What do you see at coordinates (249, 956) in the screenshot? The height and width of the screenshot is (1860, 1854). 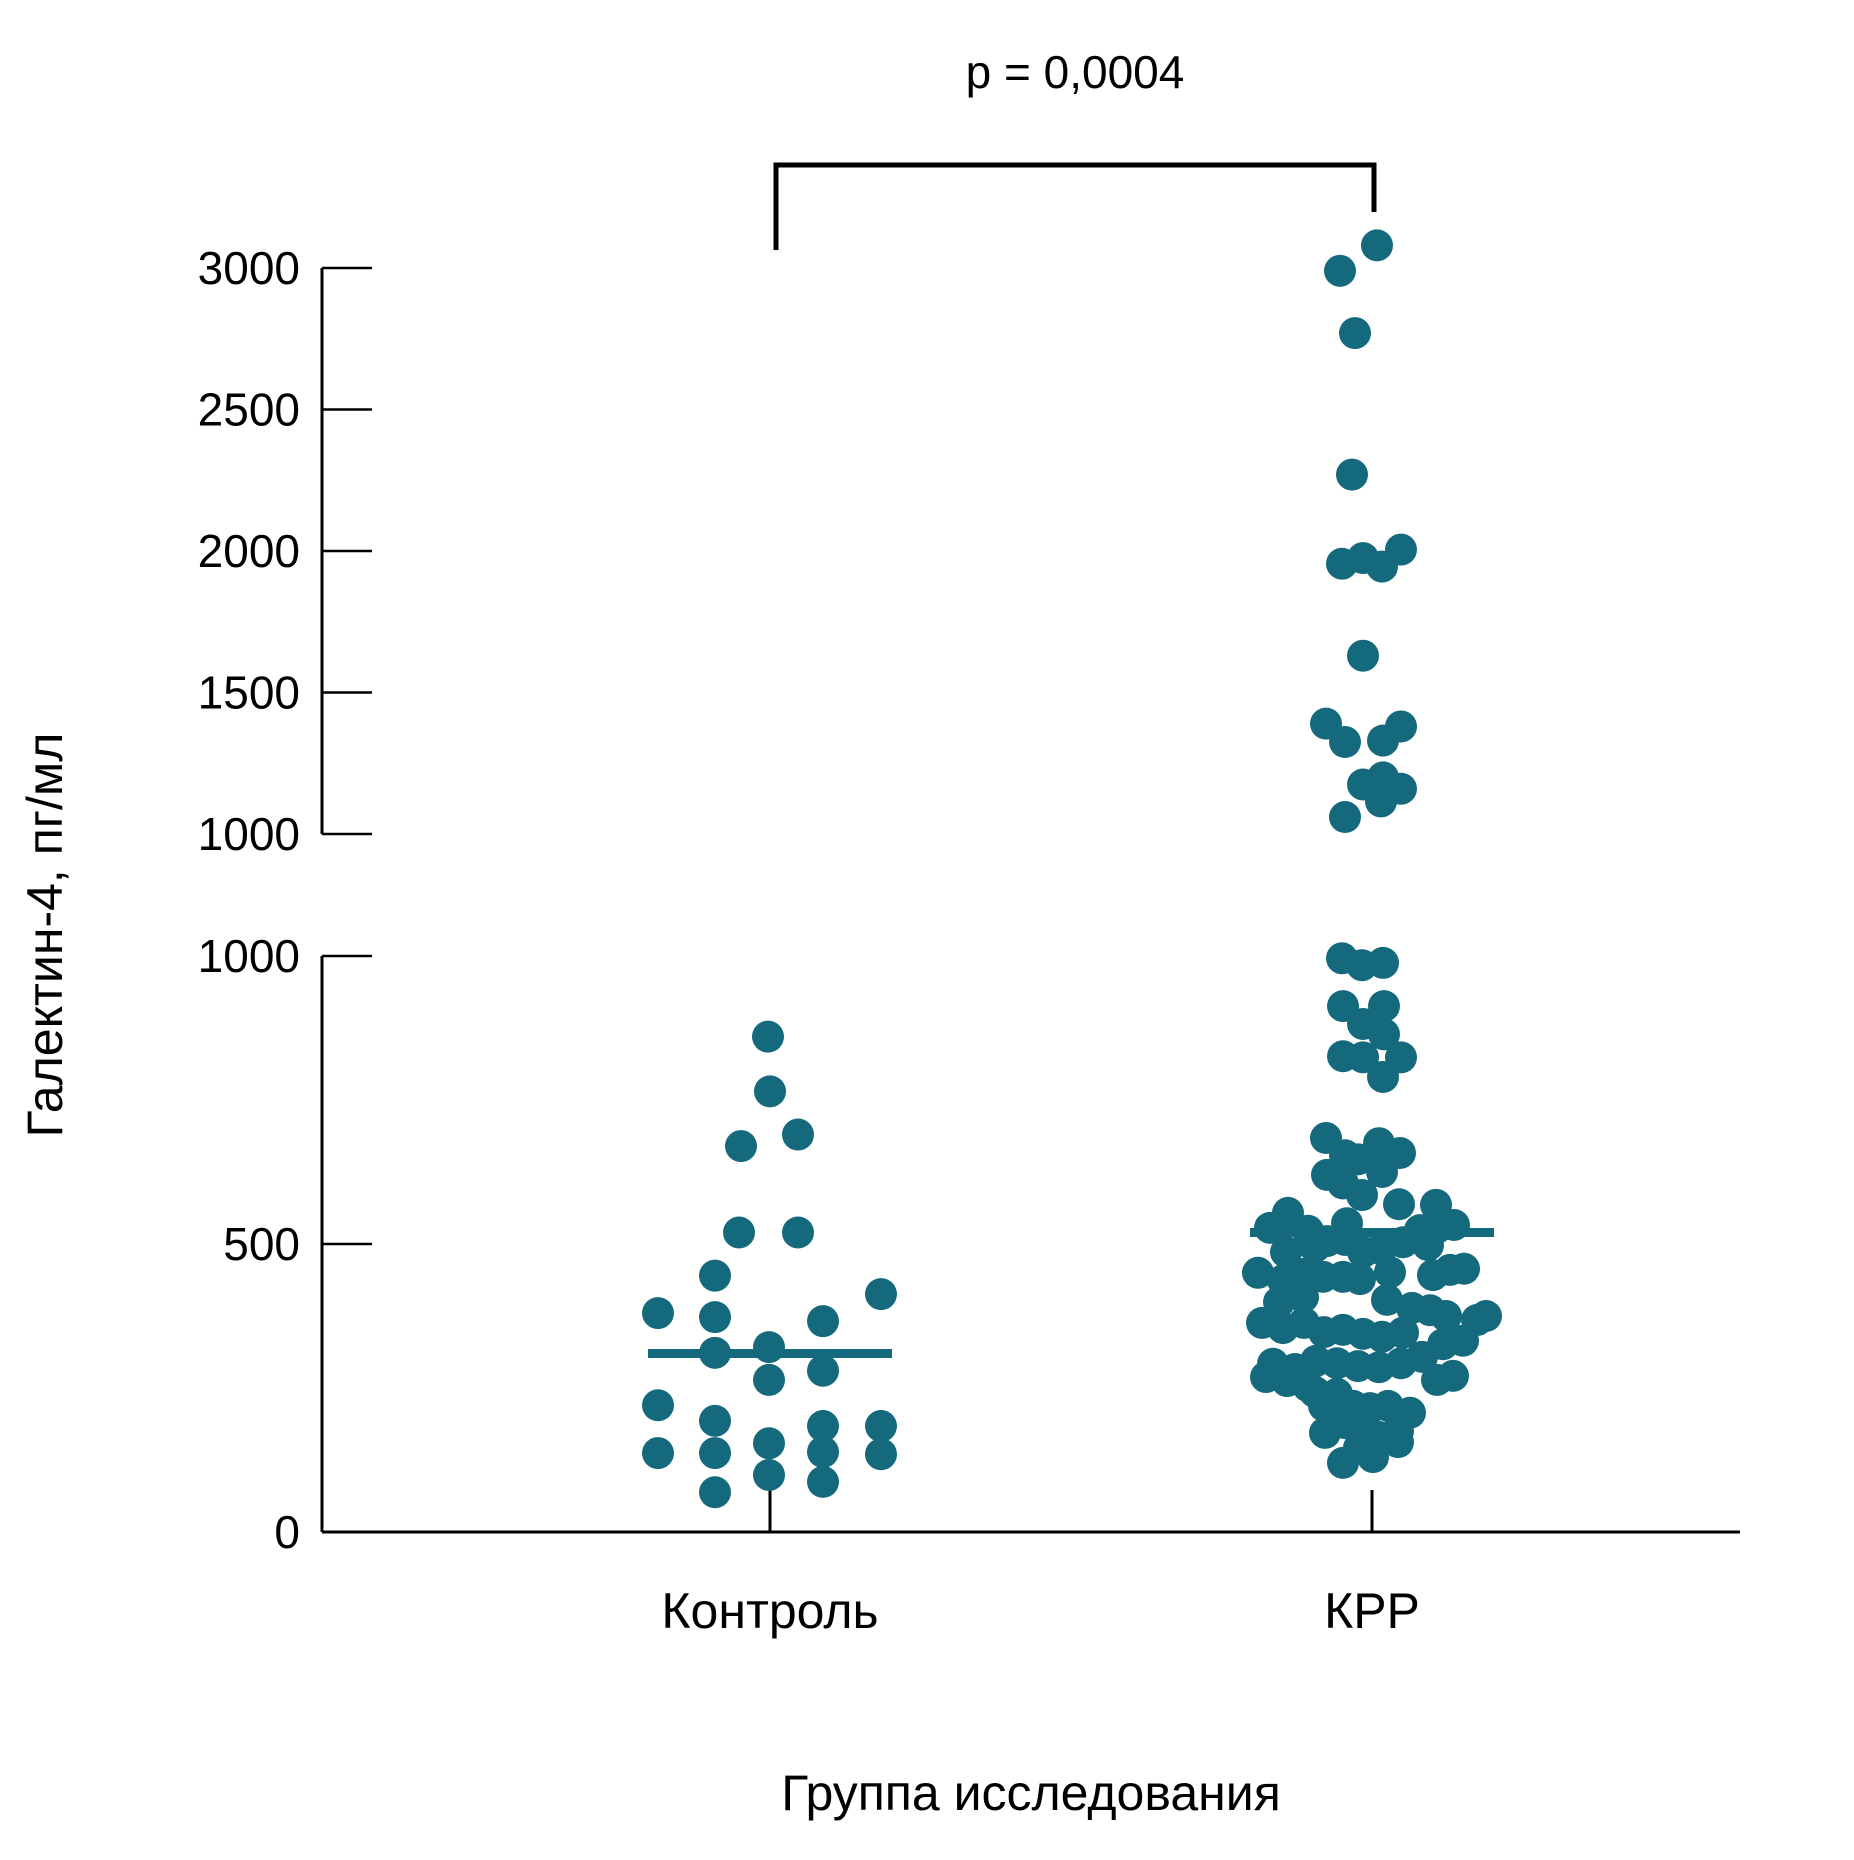 I see `y-lower-tick-label: 1000` at bounding box center [249, 956].